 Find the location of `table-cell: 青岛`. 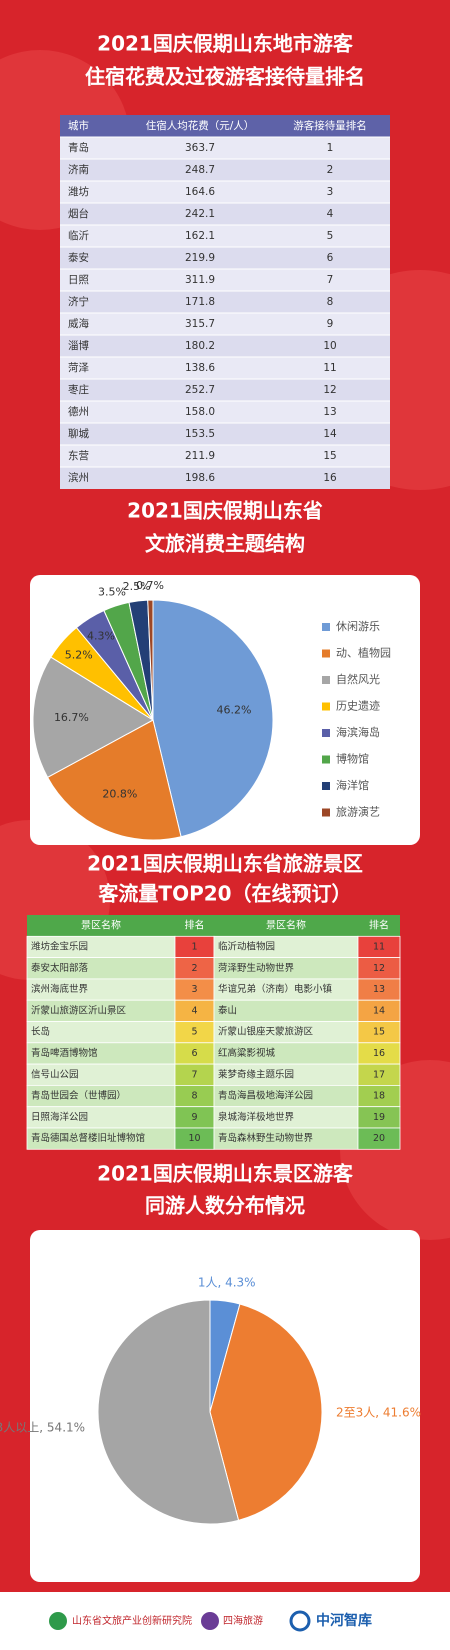

table-cell: 青岛 is located at coordinates (78, 147).